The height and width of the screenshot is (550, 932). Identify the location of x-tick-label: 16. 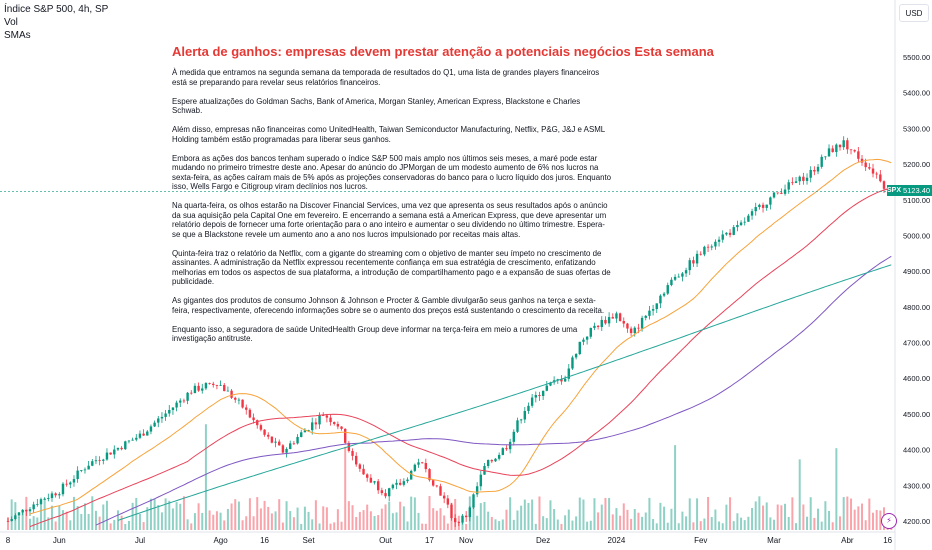
(887, 540).